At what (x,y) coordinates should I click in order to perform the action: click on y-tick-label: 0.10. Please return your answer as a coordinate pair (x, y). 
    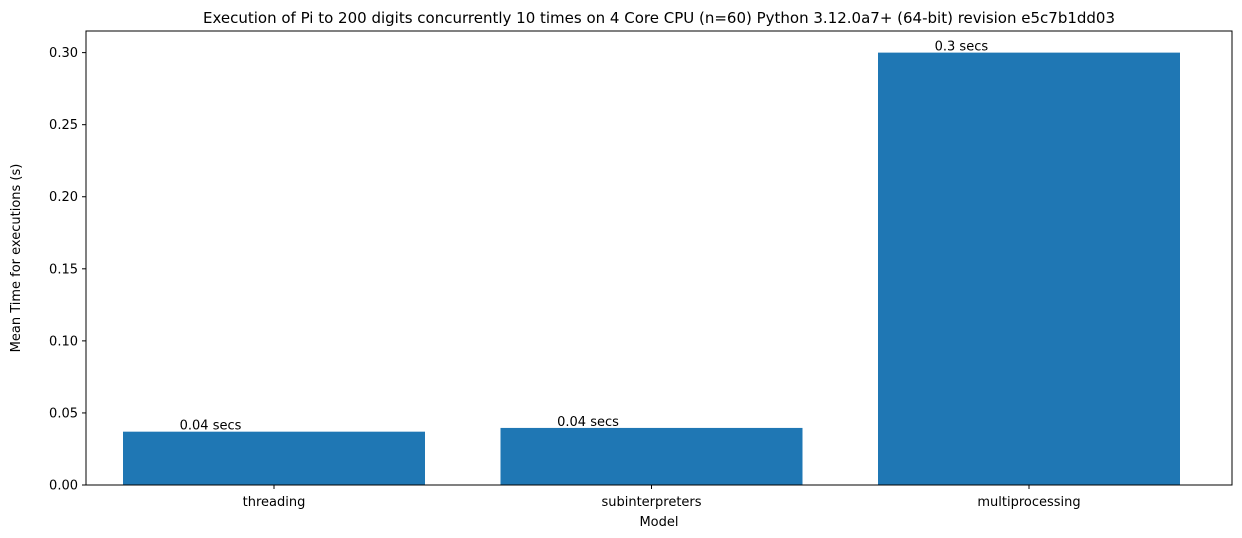
    Looking at the image, I should click on (63, 341).